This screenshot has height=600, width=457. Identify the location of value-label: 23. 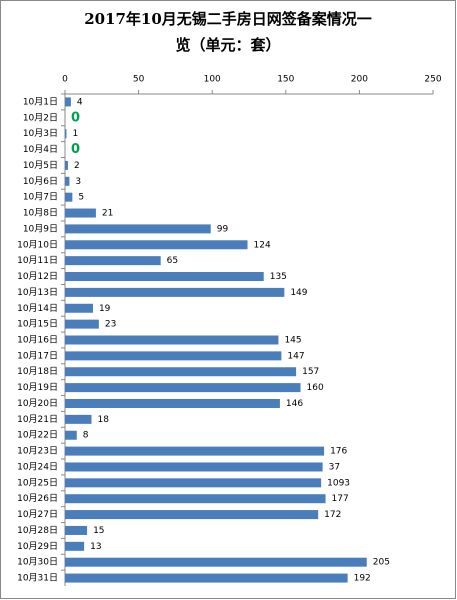
(110, 325).